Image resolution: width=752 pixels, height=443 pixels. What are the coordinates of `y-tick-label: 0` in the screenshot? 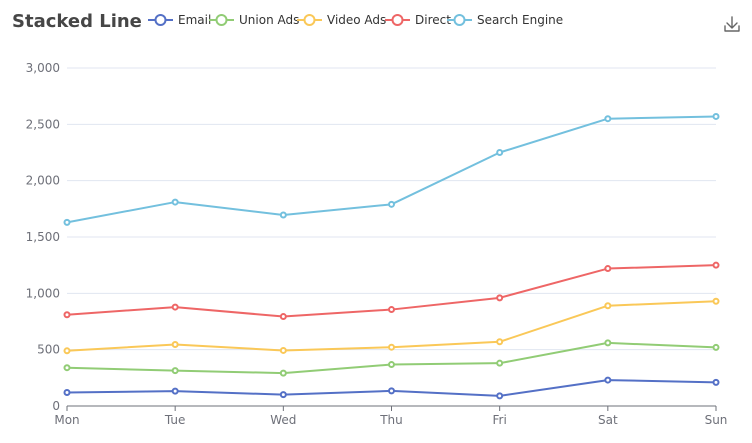 It's located at (56, 406).